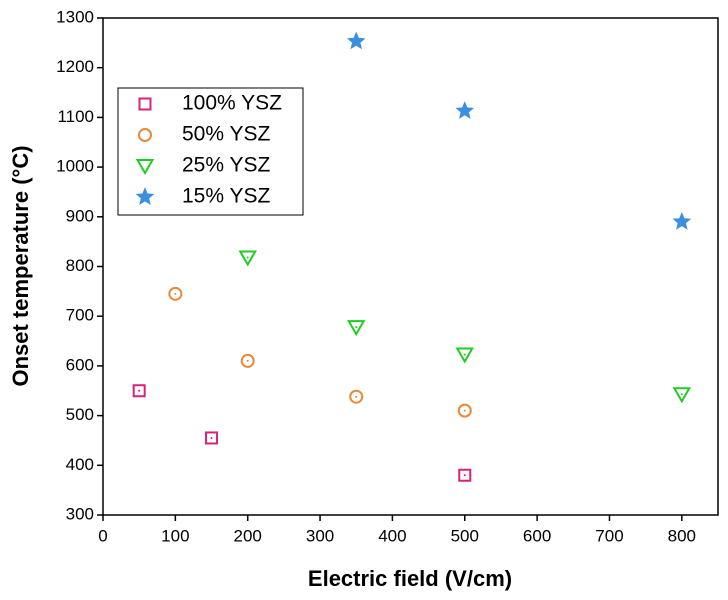  What do you see at coordinates (80, 315) in the screenshot?
I see `y-tick-label: 700` at bounding box center [80, 315].